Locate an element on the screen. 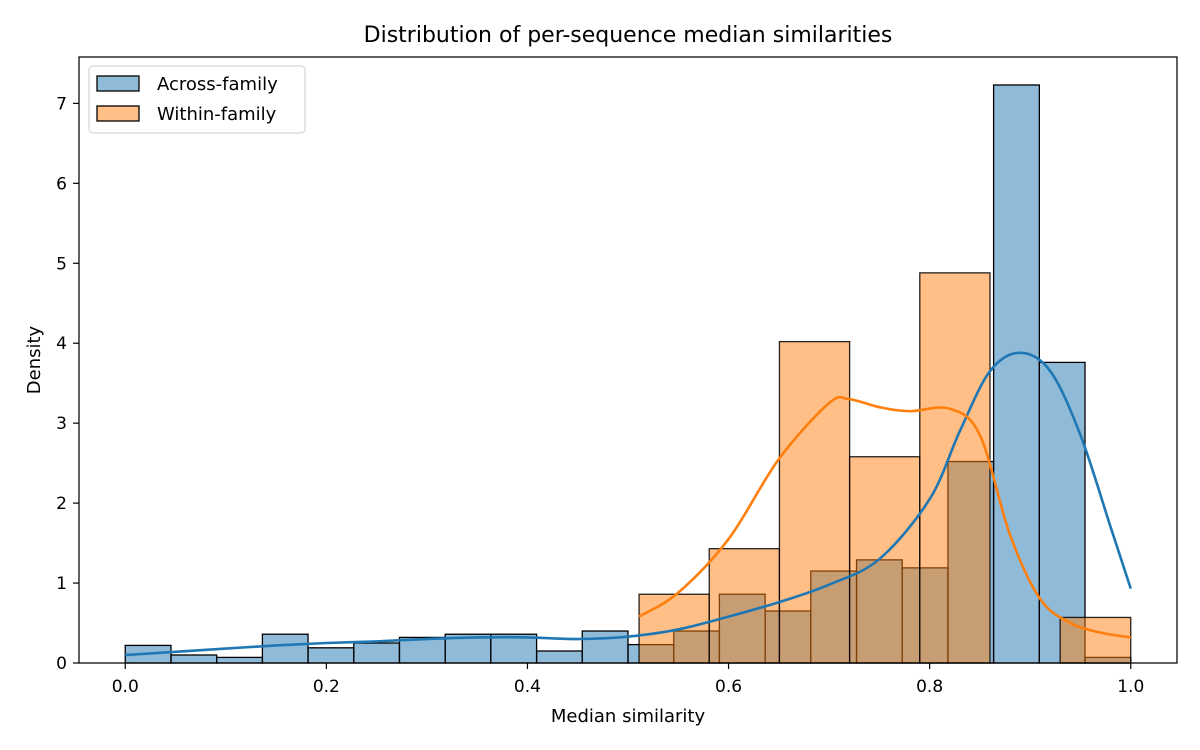 Image resolution: width=1200 pixels, height=750 pixels. legend-box is located at coordinates (197, 99).